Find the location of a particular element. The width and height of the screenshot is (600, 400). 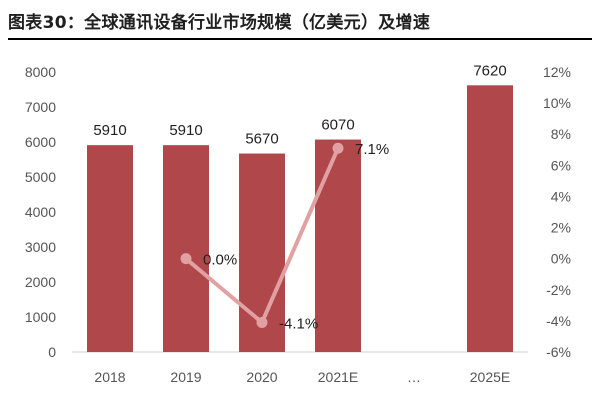

right-axis-tick-label: -2% is located at coordinates (558, 290).